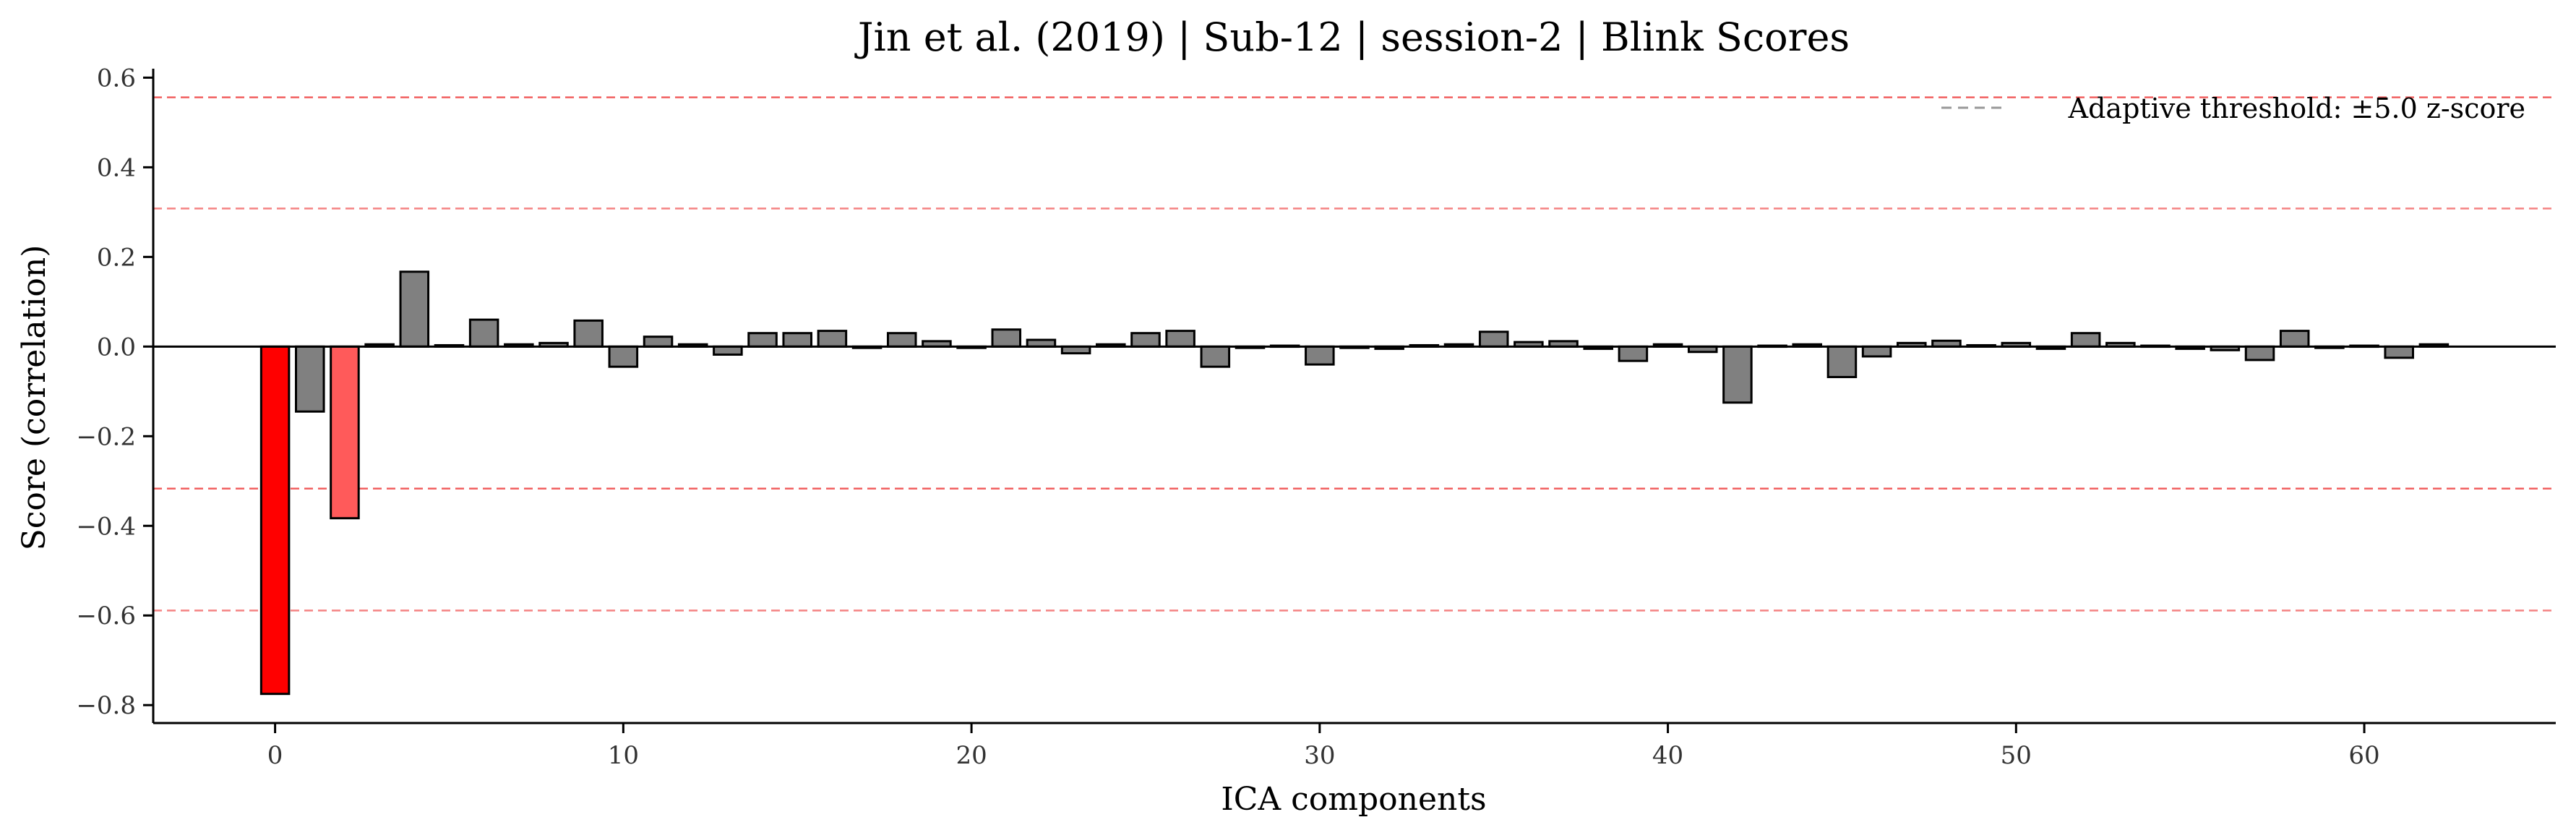 The height and width of the screenshot is (838, 2576). I want to click on y-tick-label: −0.8, so click(106, 705).